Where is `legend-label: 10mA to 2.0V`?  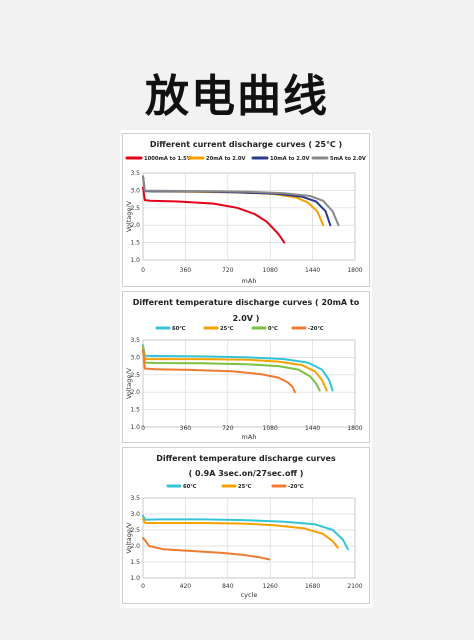 legend-label: 10mA to 2.0V is located at coordinates (290, 159).